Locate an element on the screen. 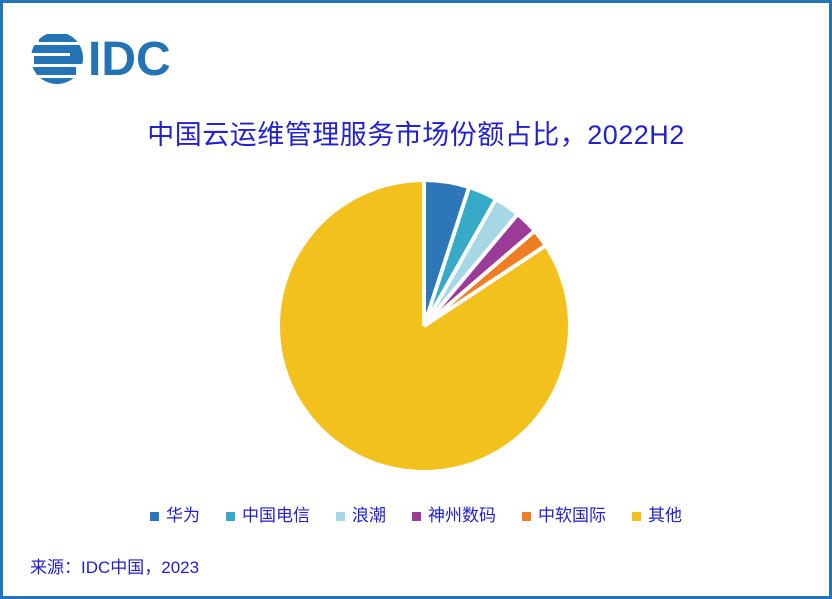  legend-label: 神州数码 is located at coordinates (462, 515).